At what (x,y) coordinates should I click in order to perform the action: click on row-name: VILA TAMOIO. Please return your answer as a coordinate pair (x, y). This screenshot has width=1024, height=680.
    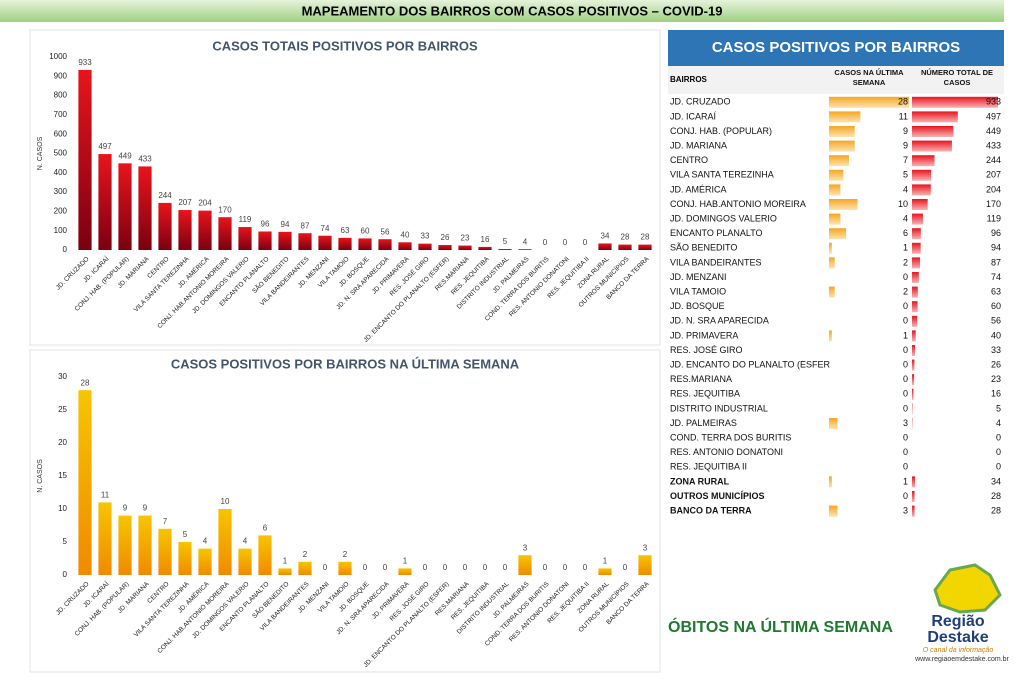
    Looking at the image, I should click on (698, 291).